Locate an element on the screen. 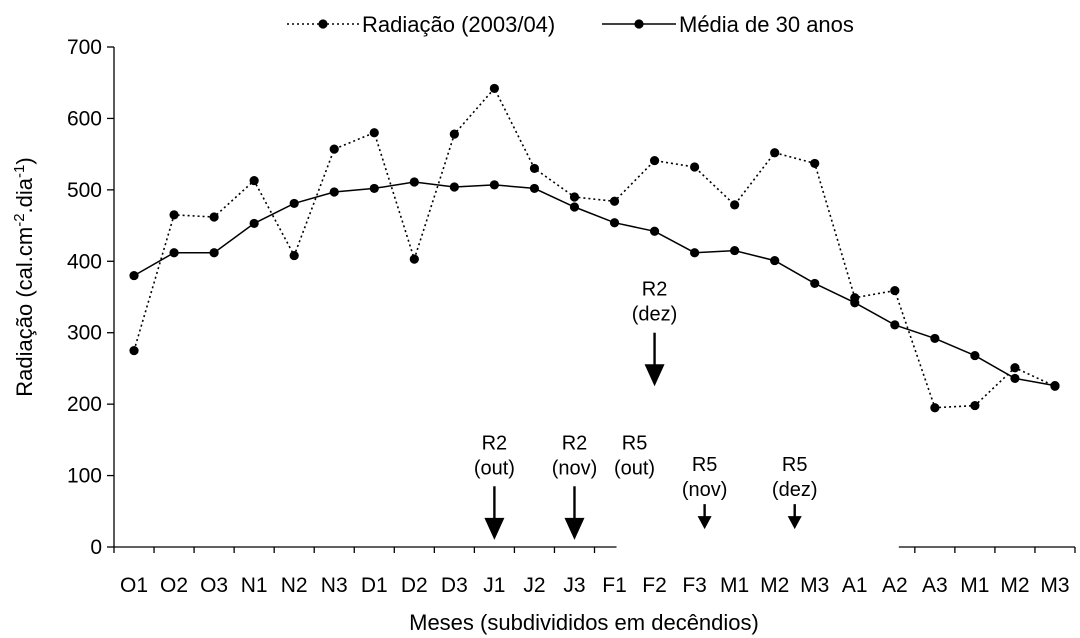  y-tick-label: 600 is located at coordinates (84, 118).